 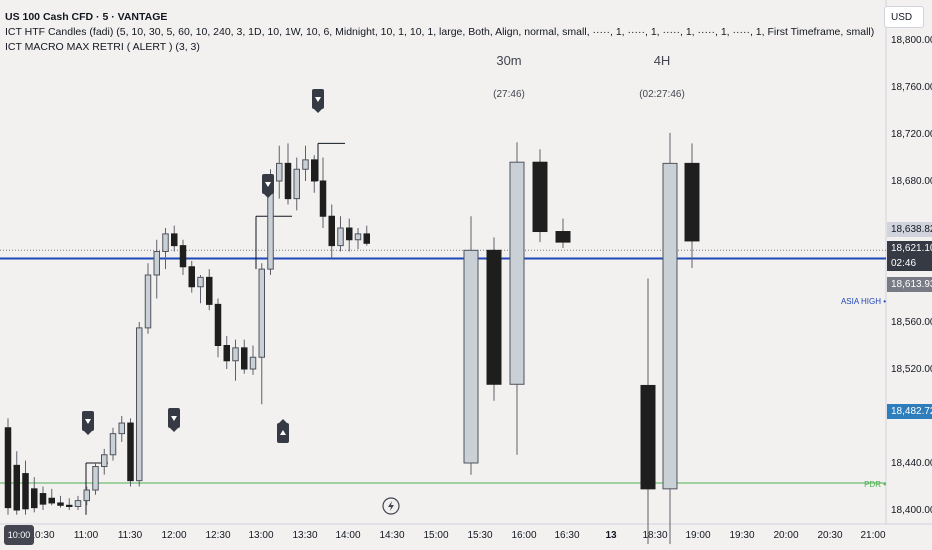 What do you see at coordinates (904, 17) in the screenshot?
I see `currency-button: USD` at bounding box center [904, 17].